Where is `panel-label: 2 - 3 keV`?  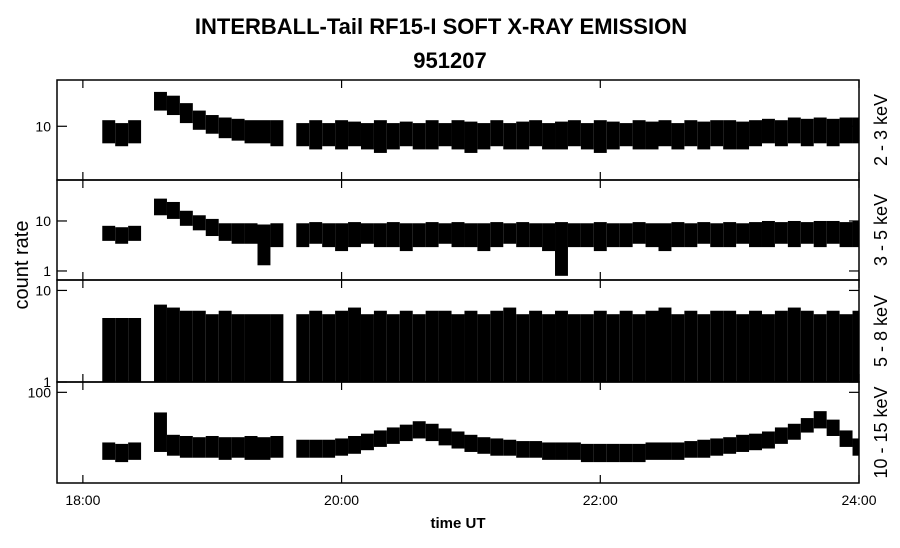 panel-label: 2 - 3 keV is located at coordinates (881, 130).